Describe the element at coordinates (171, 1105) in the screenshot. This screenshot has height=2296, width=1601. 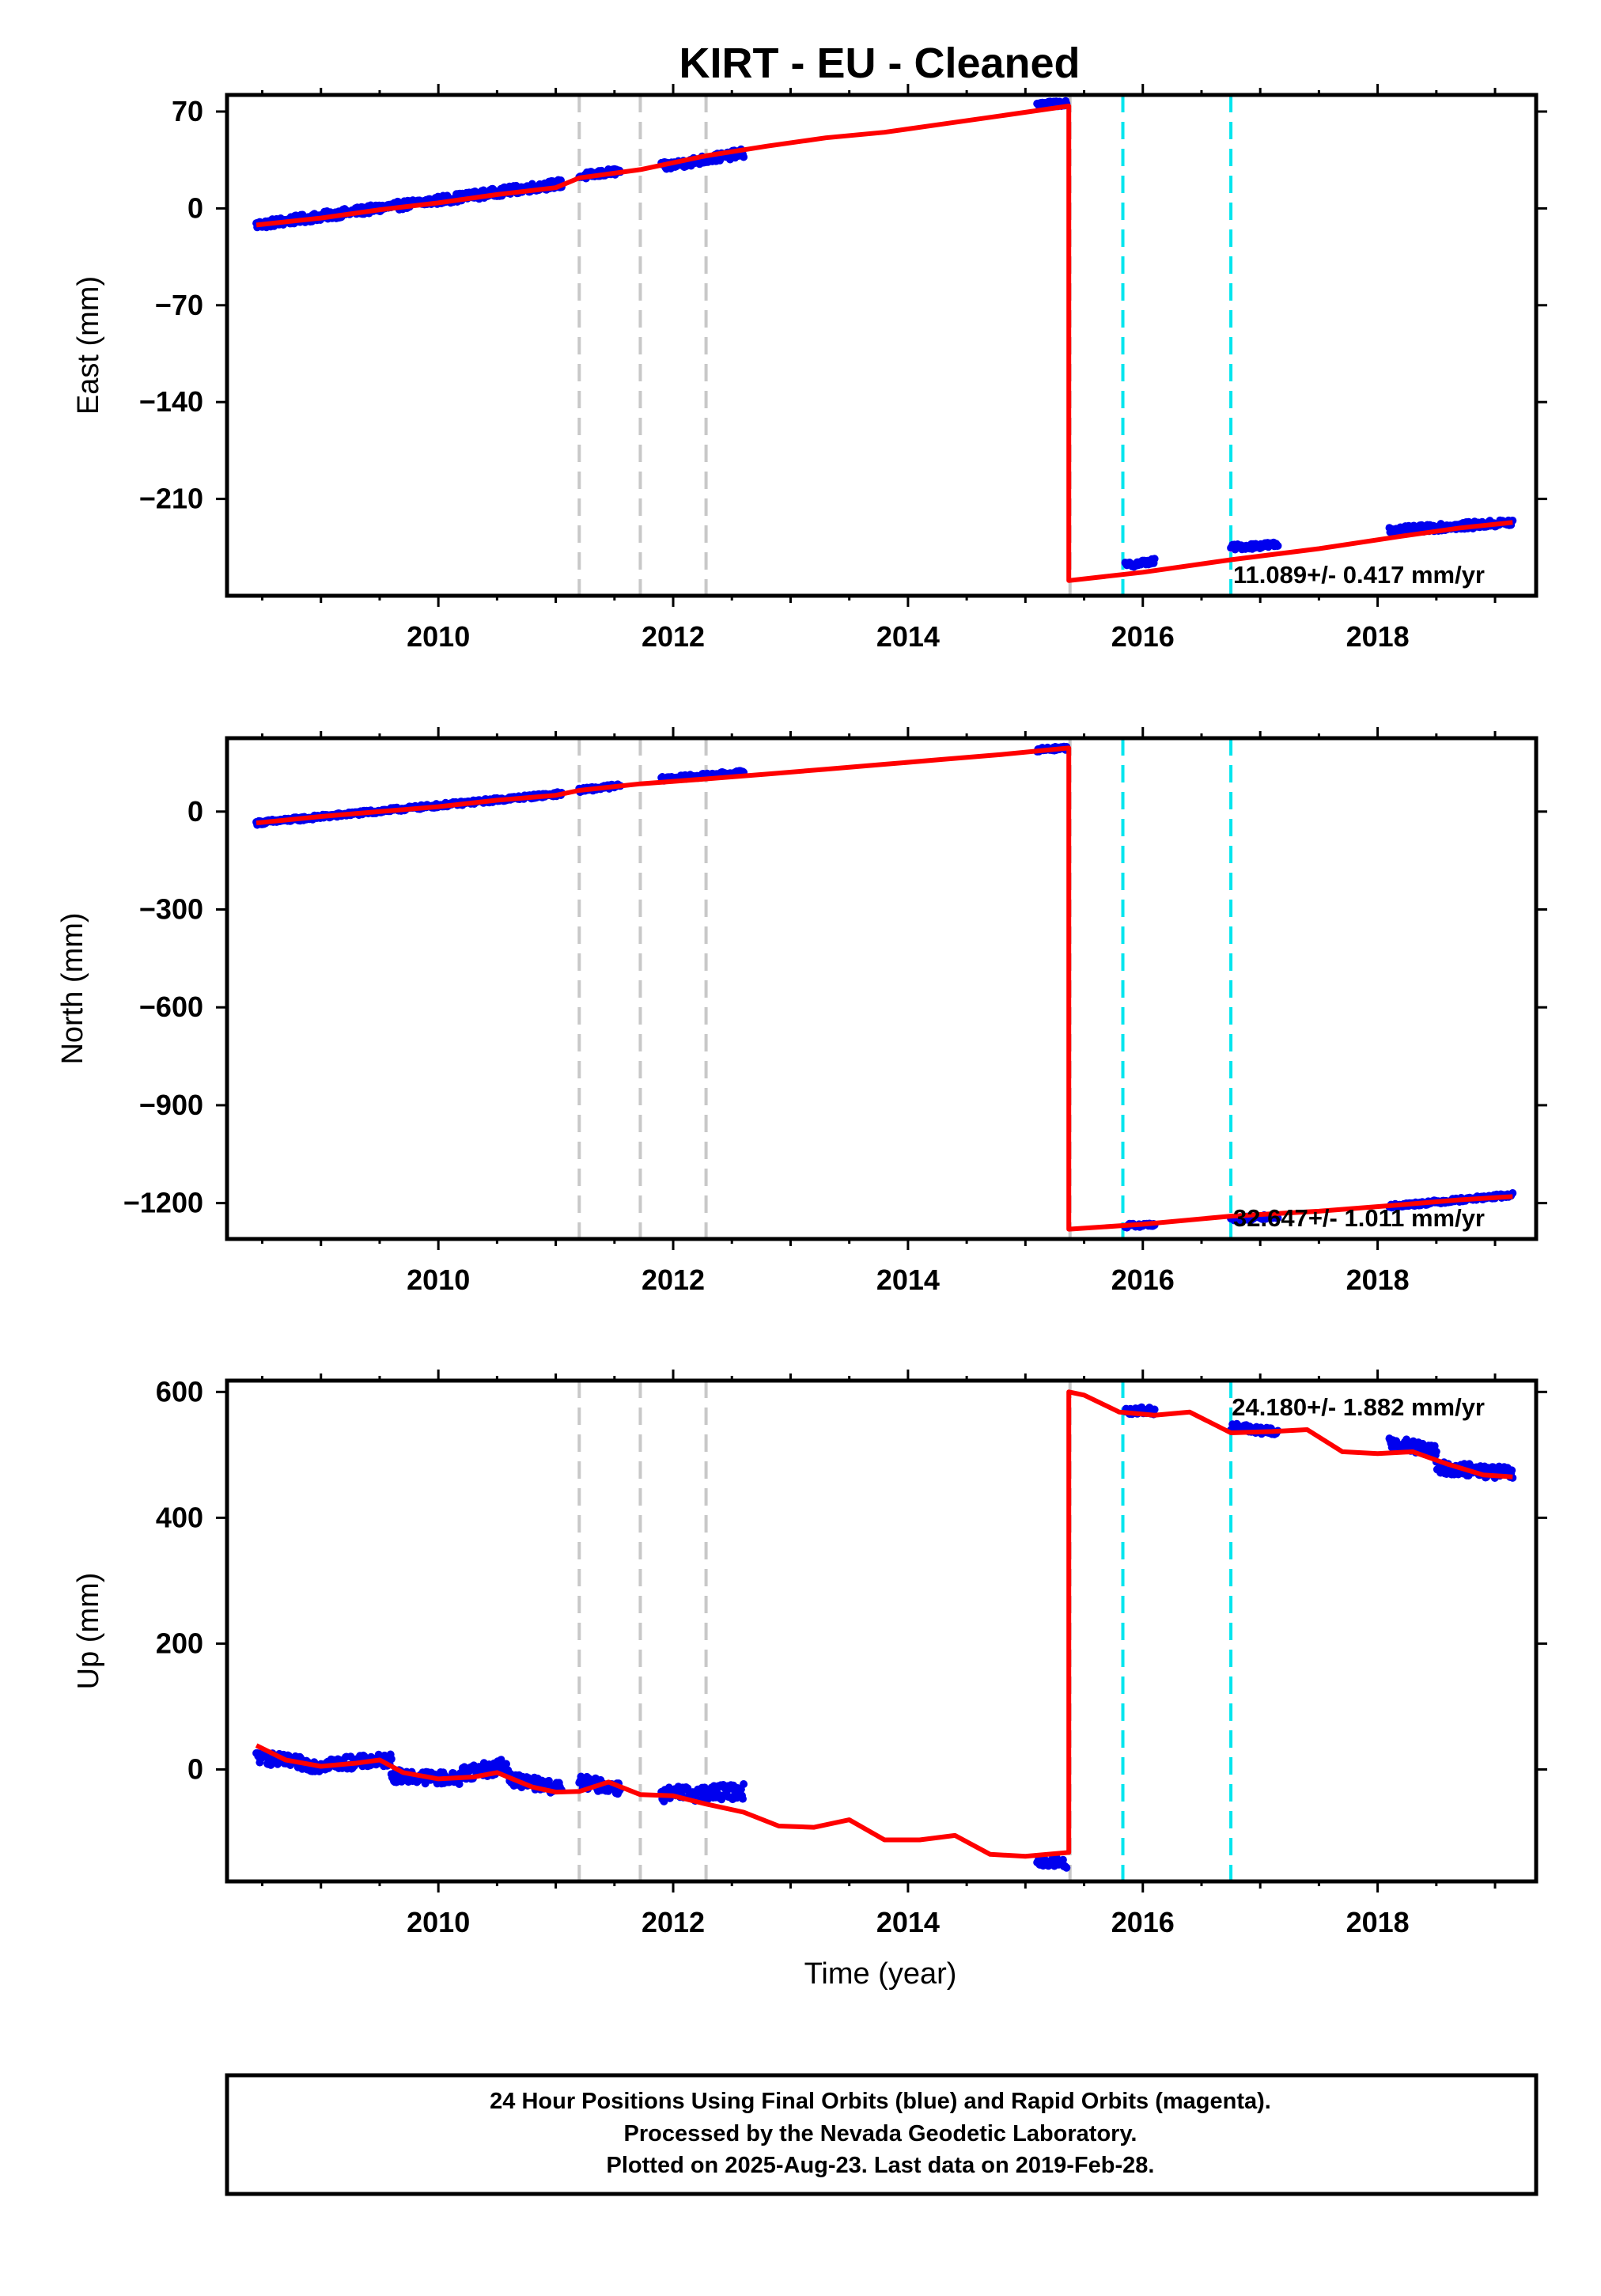
I see `y-tick-label: −900` at that location.